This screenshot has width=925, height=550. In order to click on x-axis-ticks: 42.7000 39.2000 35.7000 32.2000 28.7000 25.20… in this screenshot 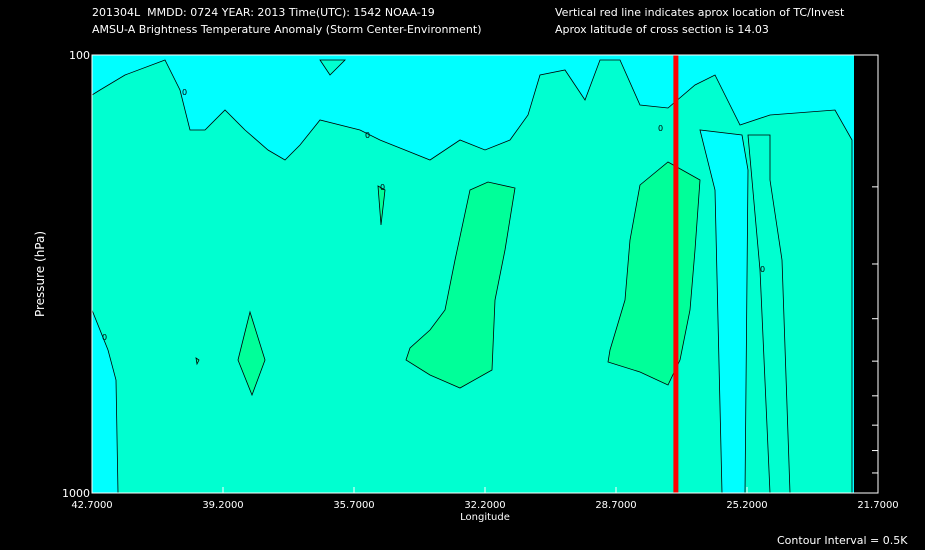, I will do `click(485, 499)`.